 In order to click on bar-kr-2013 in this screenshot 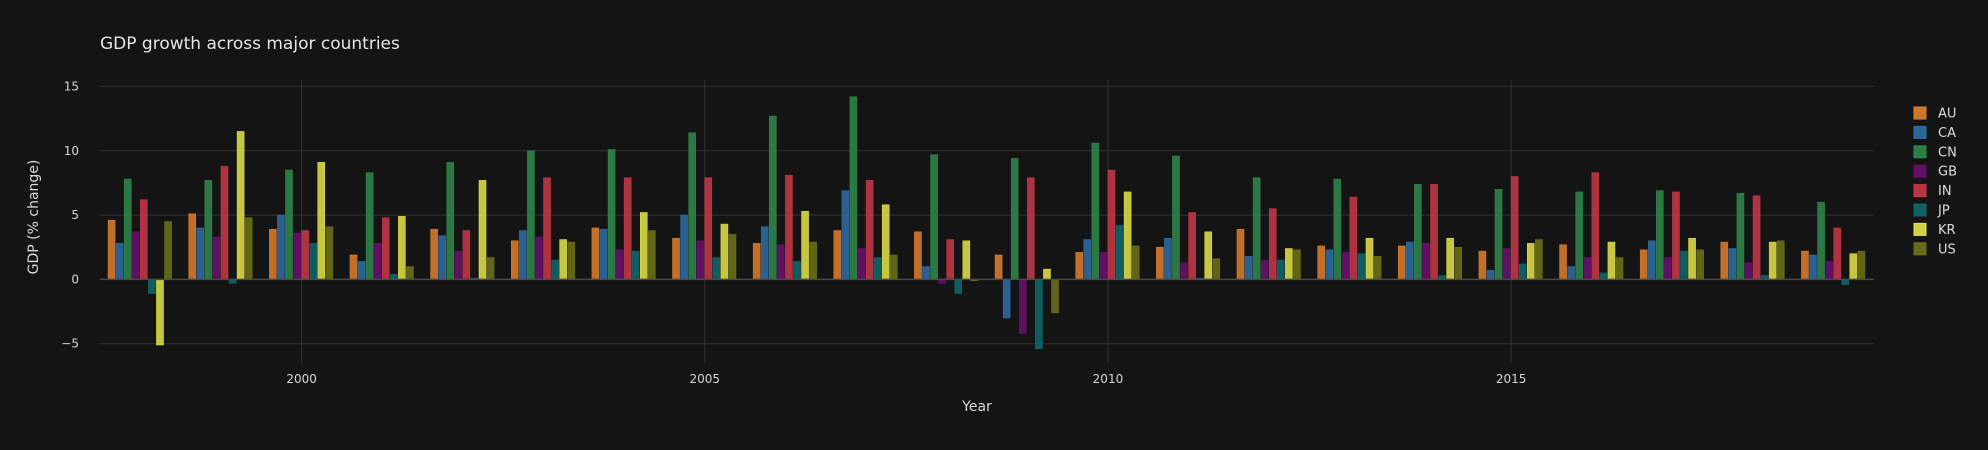, I will do `click(1369, 258)`.